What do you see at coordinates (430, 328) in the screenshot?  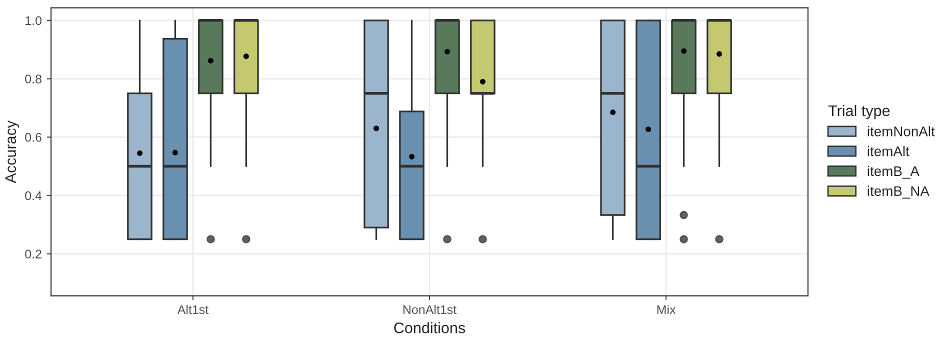 I see `x-axis-title: Conditions` at bounding box center [430, 328].